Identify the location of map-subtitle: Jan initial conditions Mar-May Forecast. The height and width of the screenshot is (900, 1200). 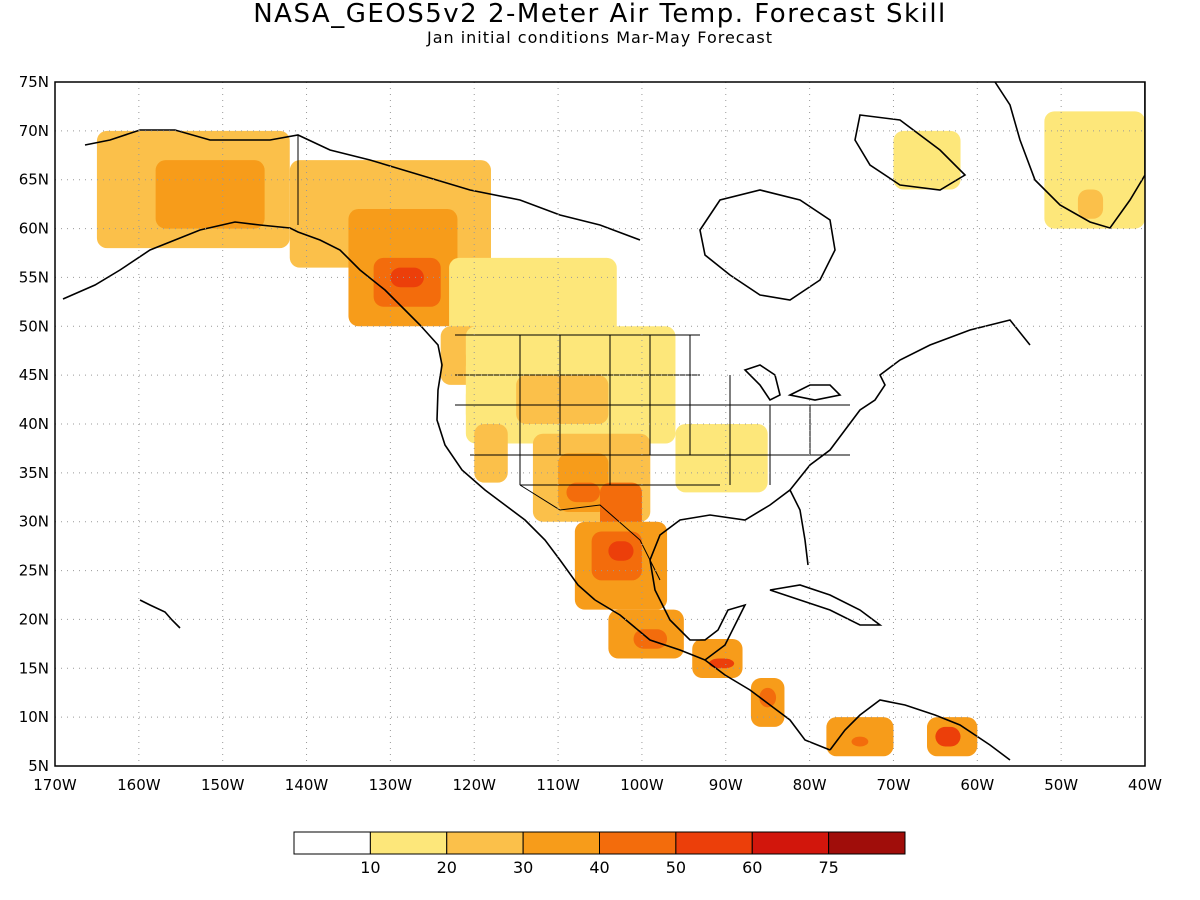
(600, 37).